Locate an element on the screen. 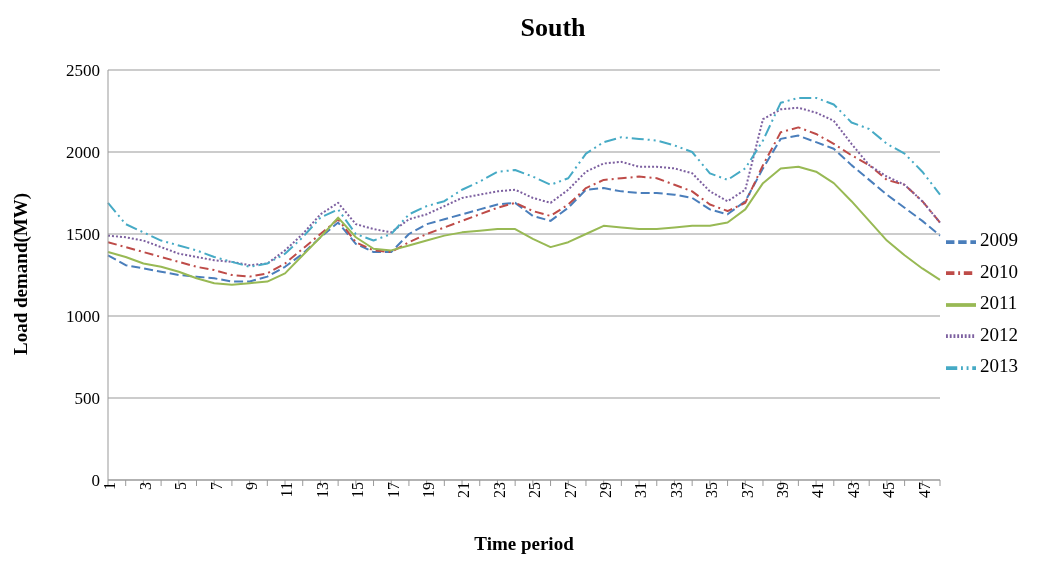 The width and height of the screenshot is (1046, 570). x-tick-label: 15 is located at coordinates (358, 490).